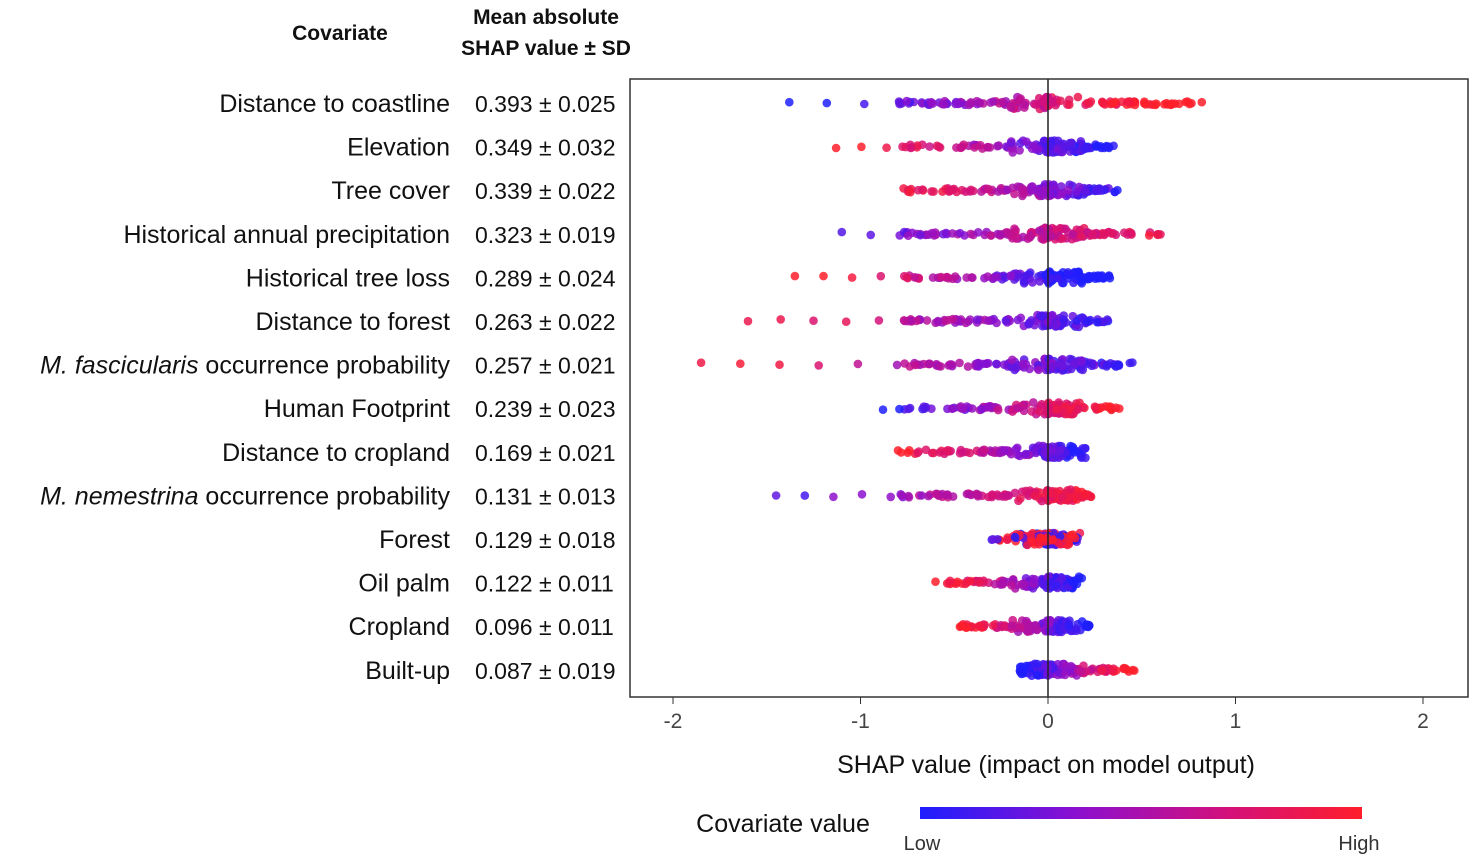 The width and height of the screenshot is (1477, 861). What do you see at coordinates (336, 453) in the screenshot?
I see `covariate-label: Distance to cropland` at bounding box center [336, 453].